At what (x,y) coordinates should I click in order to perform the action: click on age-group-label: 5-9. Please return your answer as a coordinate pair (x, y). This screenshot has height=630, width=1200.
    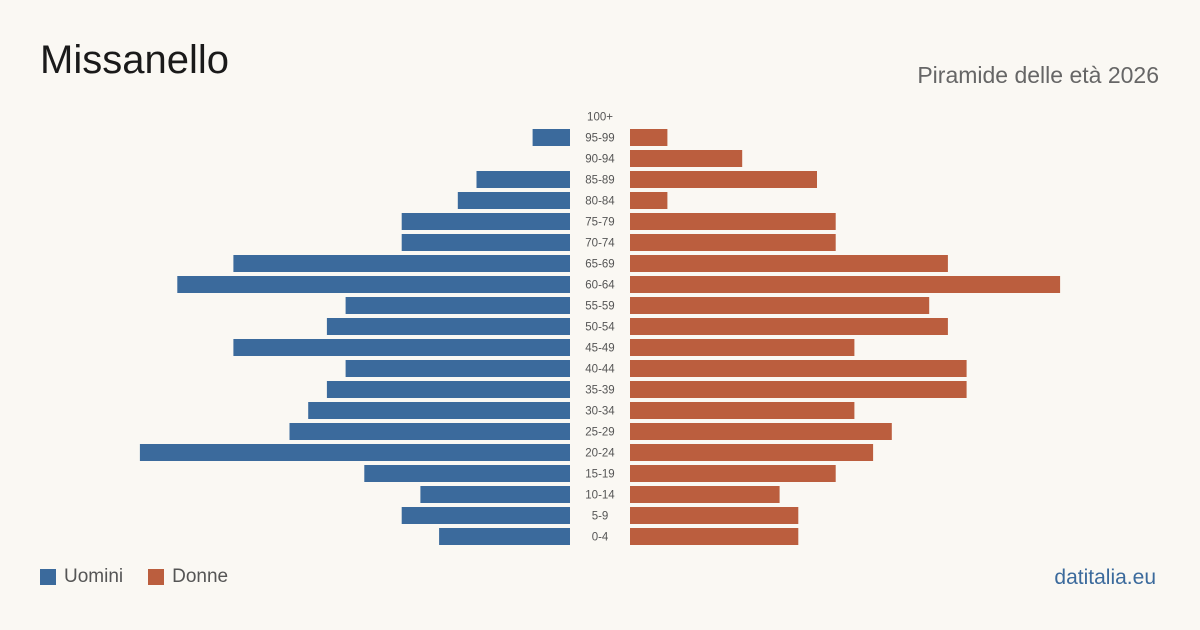
    Looking at the image, I should click on (600, 517).